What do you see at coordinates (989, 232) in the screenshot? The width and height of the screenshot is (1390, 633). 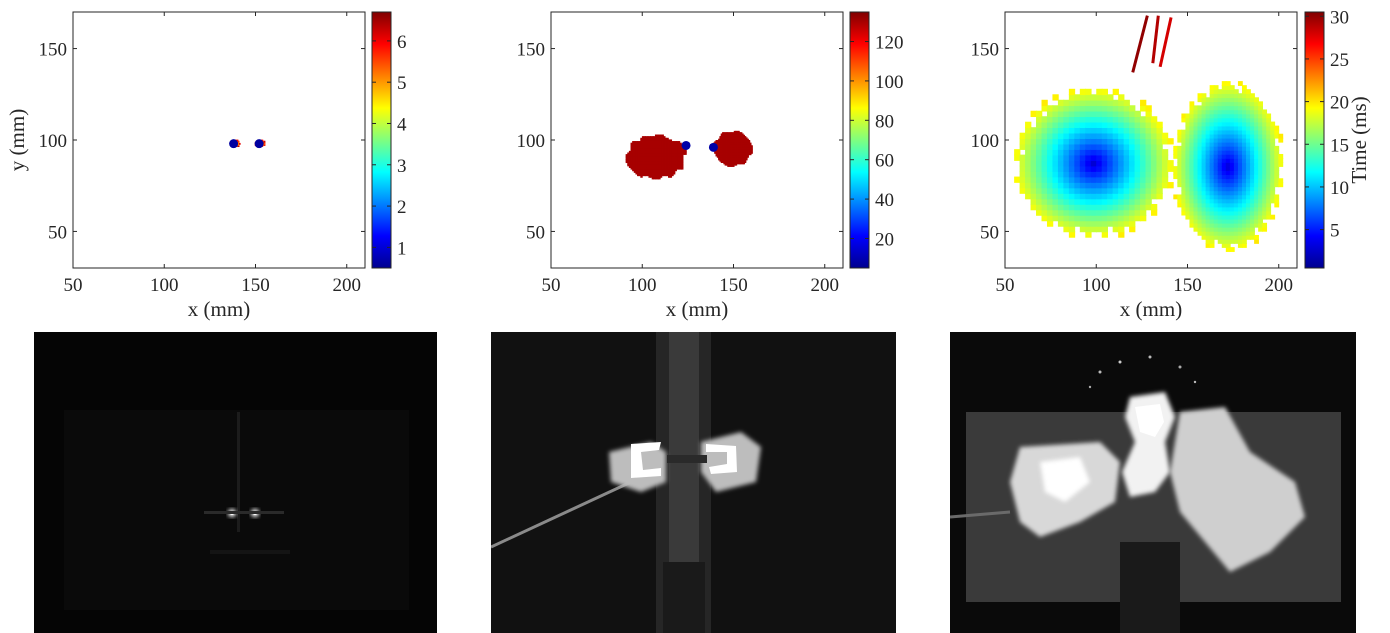 I see `y-tick-label: 50` at bounding box center [989, 232].